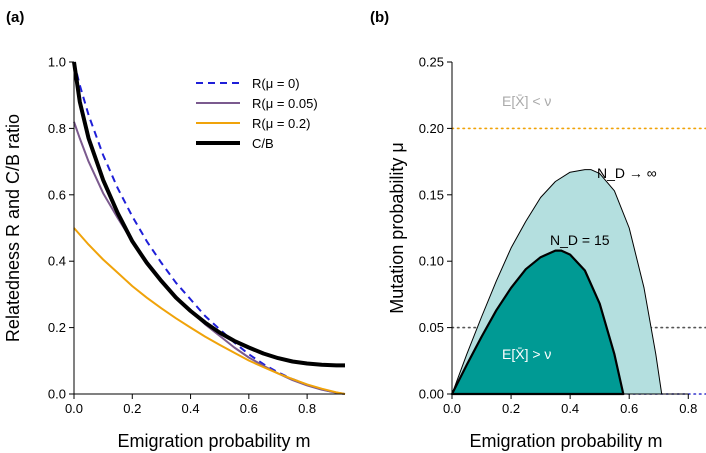 This screenshot has width=706, height=453. Describe the element at coordinates (431, 62) in the screenshot. I see `y-tick-label: 0.25` at that location.